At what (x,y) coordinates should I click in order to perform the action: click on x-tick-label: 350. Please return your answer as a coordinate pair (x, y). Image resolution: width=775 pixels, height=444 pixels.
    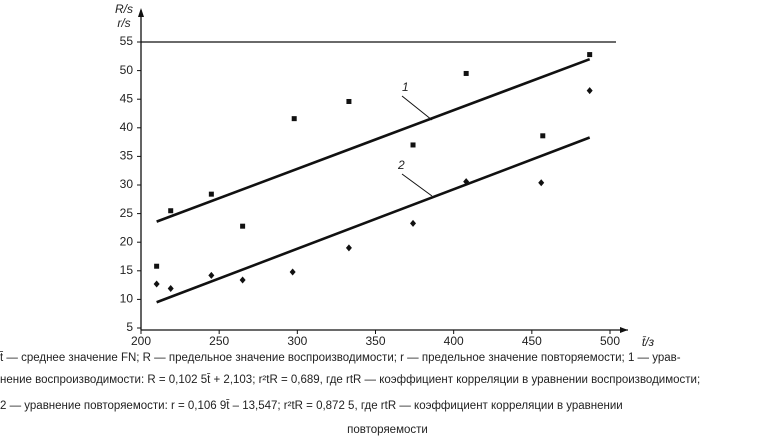
    Looking at the image, I should click on (375, 341).